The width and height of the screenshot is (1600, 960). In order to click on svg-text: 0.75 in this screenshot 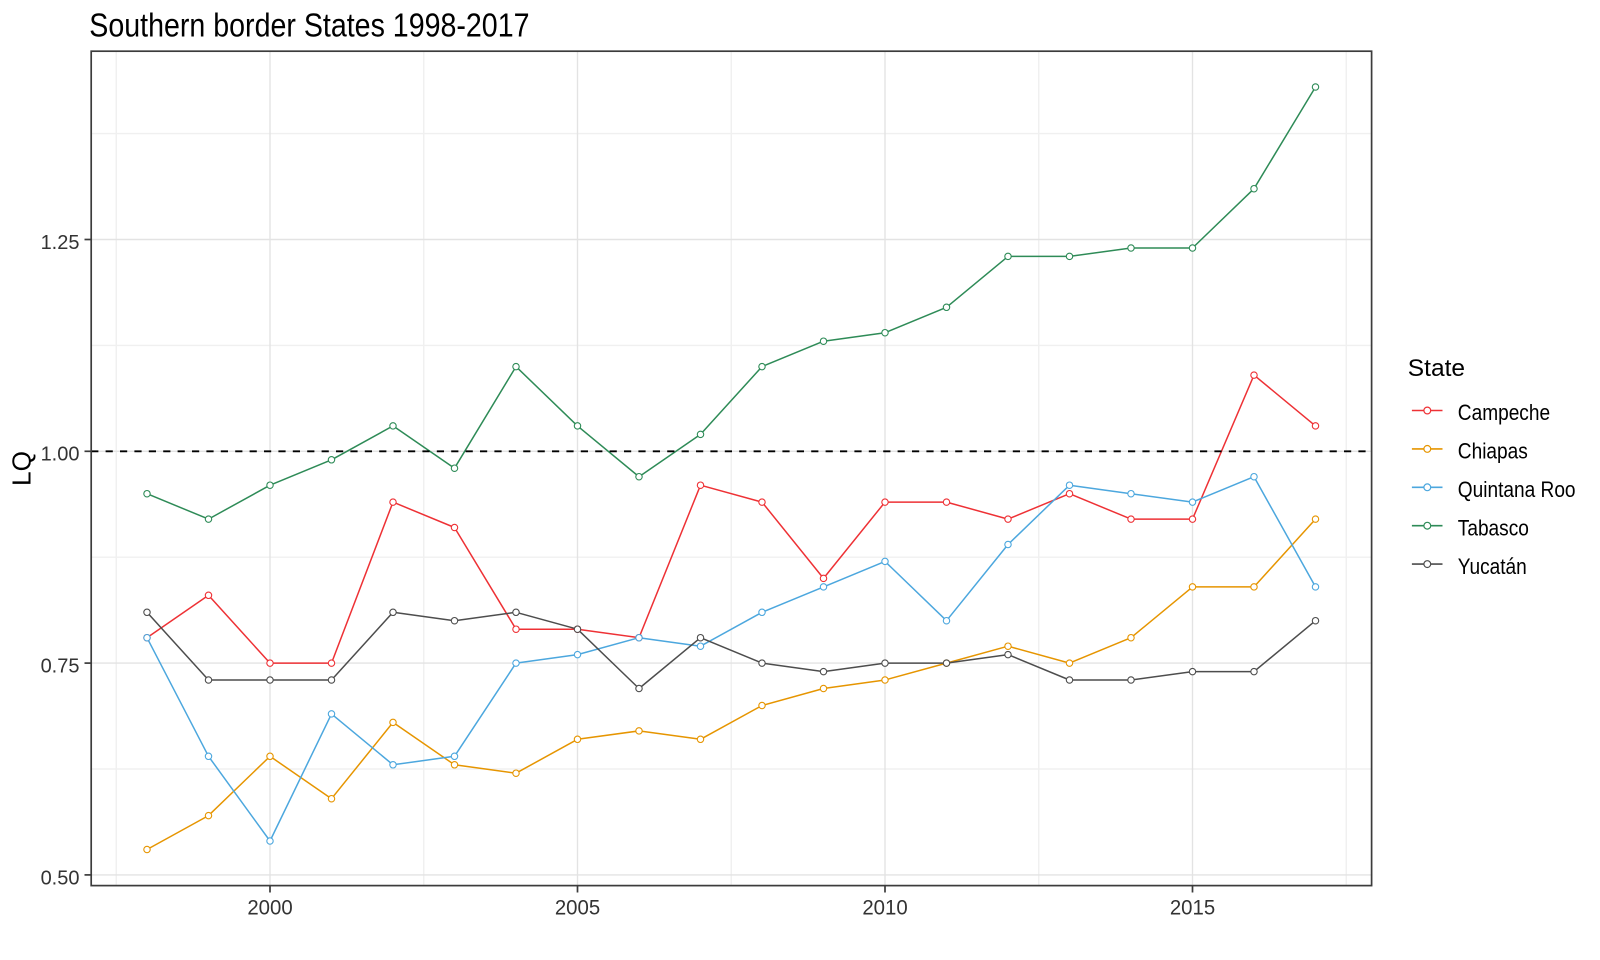, I will do `click(60, 667)`.